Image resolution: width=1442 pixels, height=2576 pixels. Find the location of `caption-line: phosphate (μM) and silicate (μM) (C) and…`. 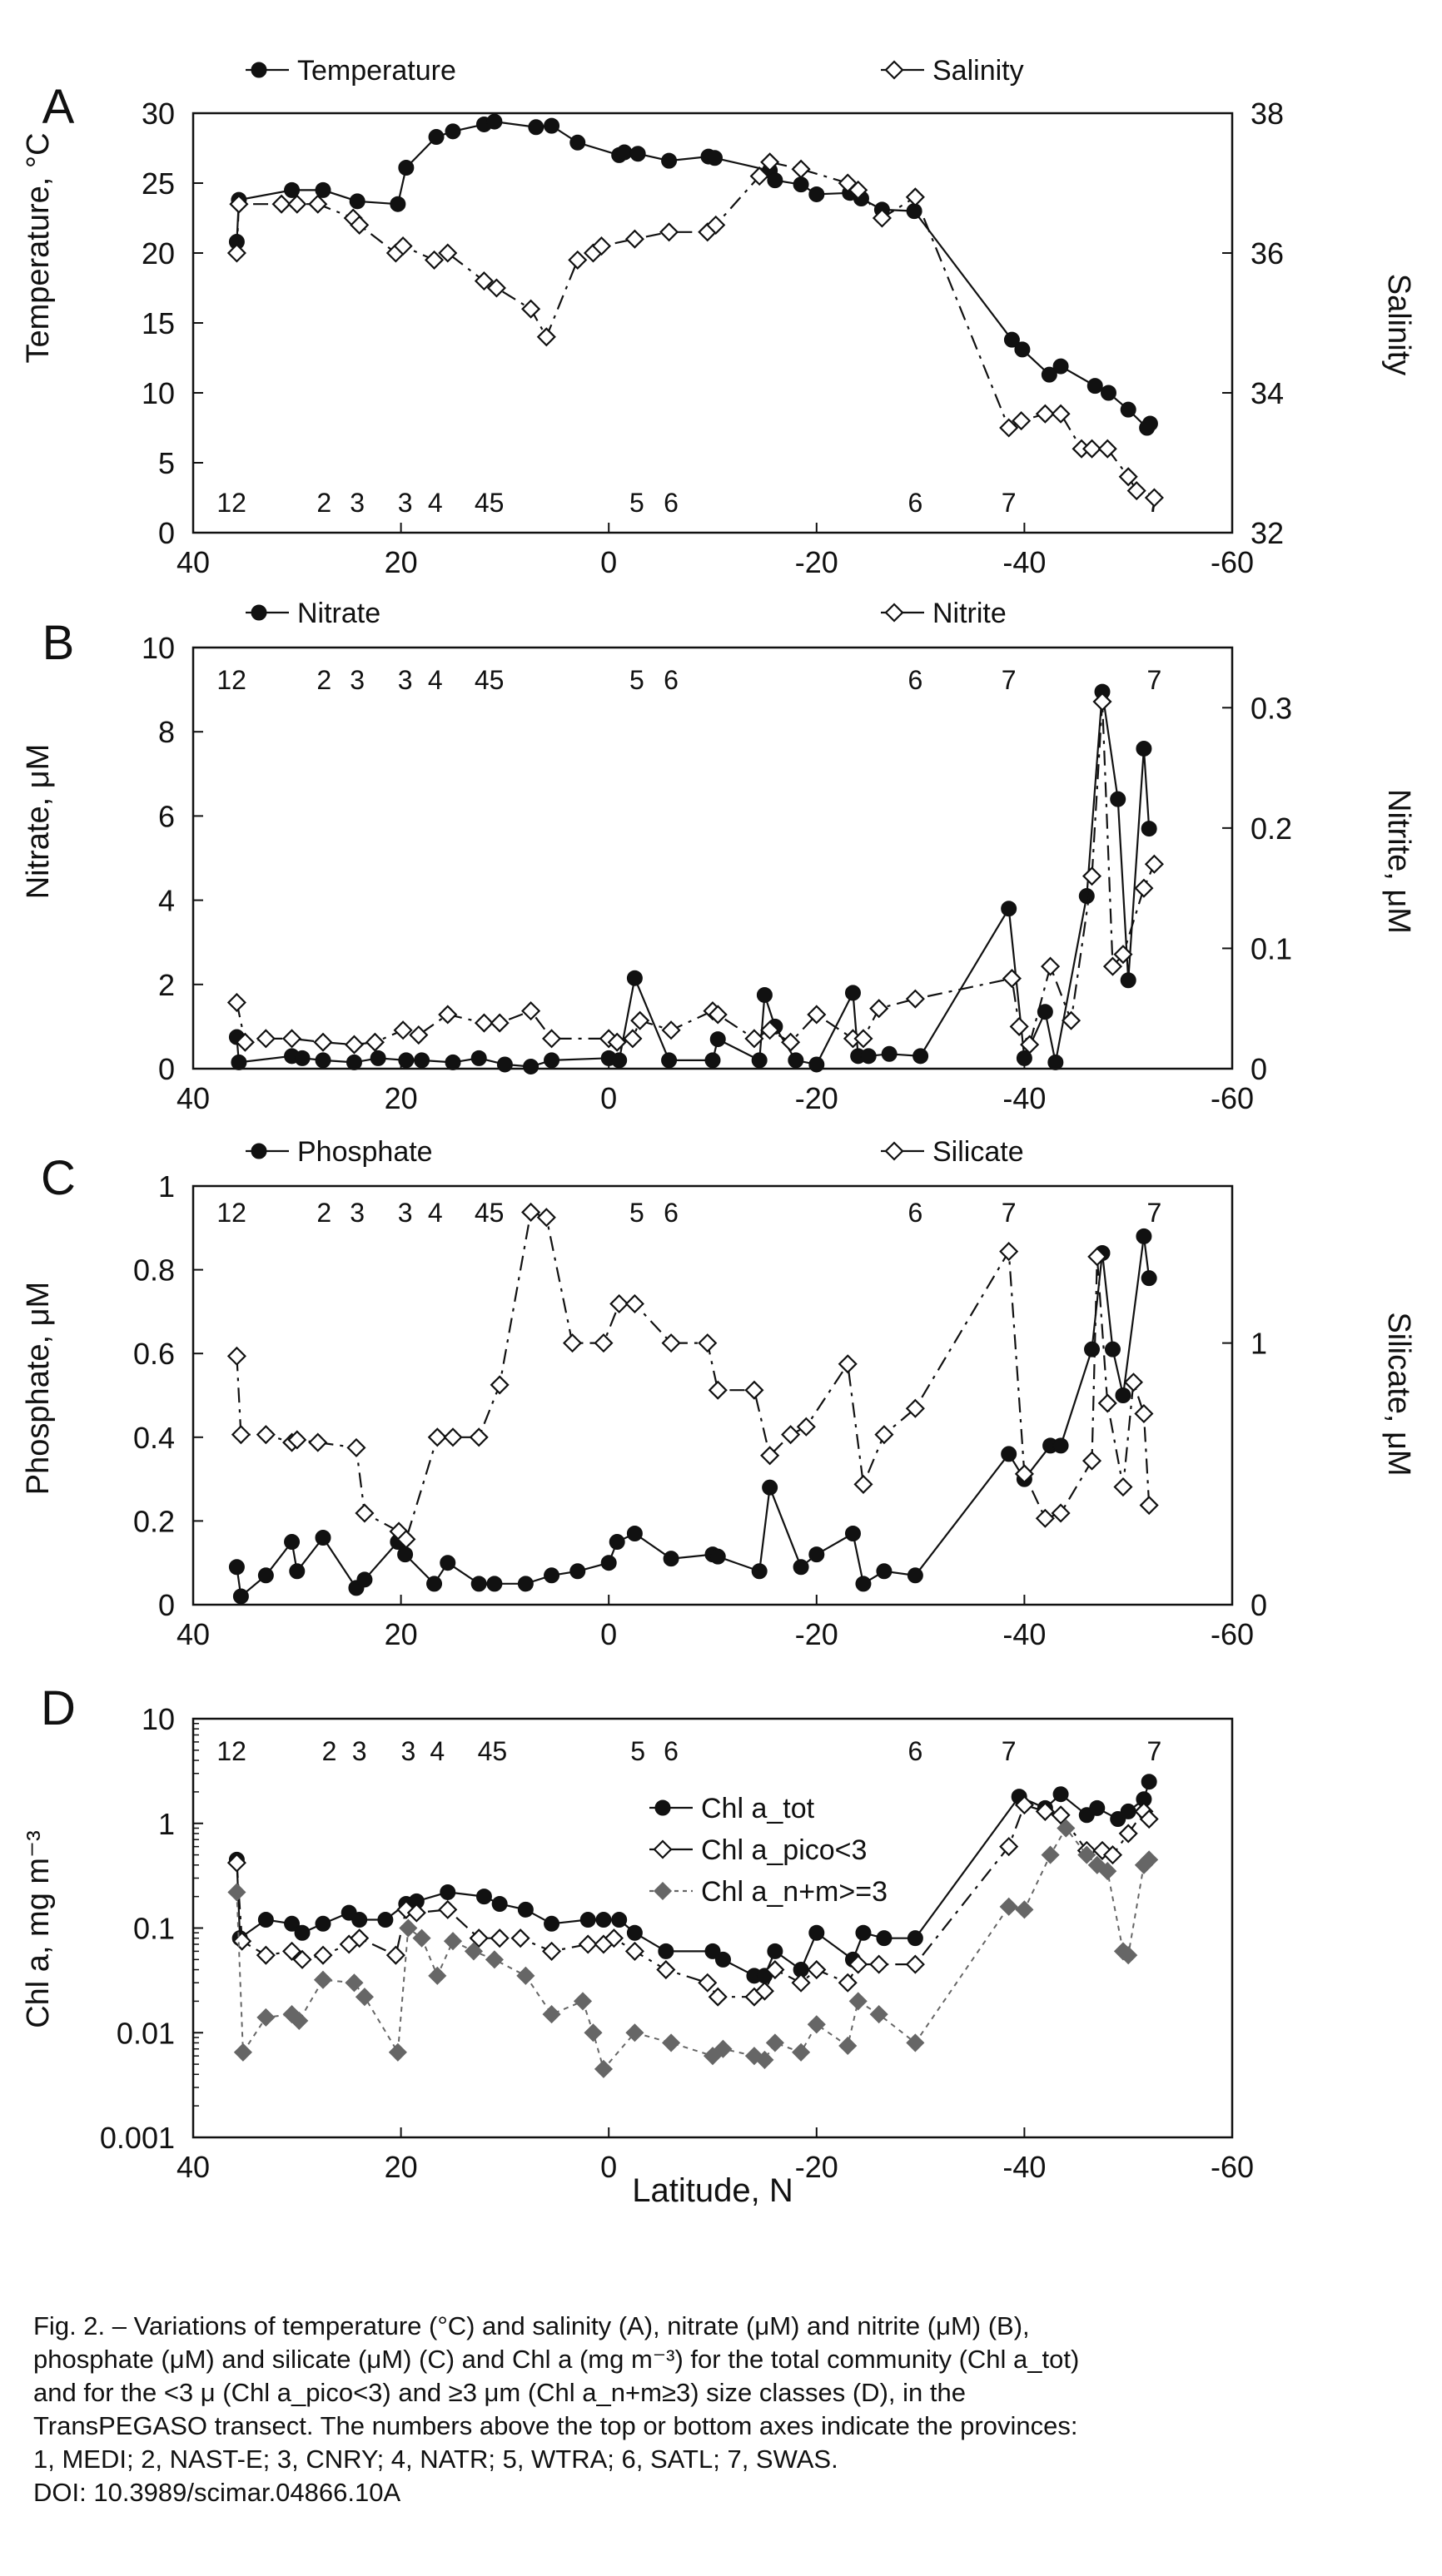

caption-line: phosphate (μM) and silicate (μM) (C) and… is located at coordinates (556, 2359).